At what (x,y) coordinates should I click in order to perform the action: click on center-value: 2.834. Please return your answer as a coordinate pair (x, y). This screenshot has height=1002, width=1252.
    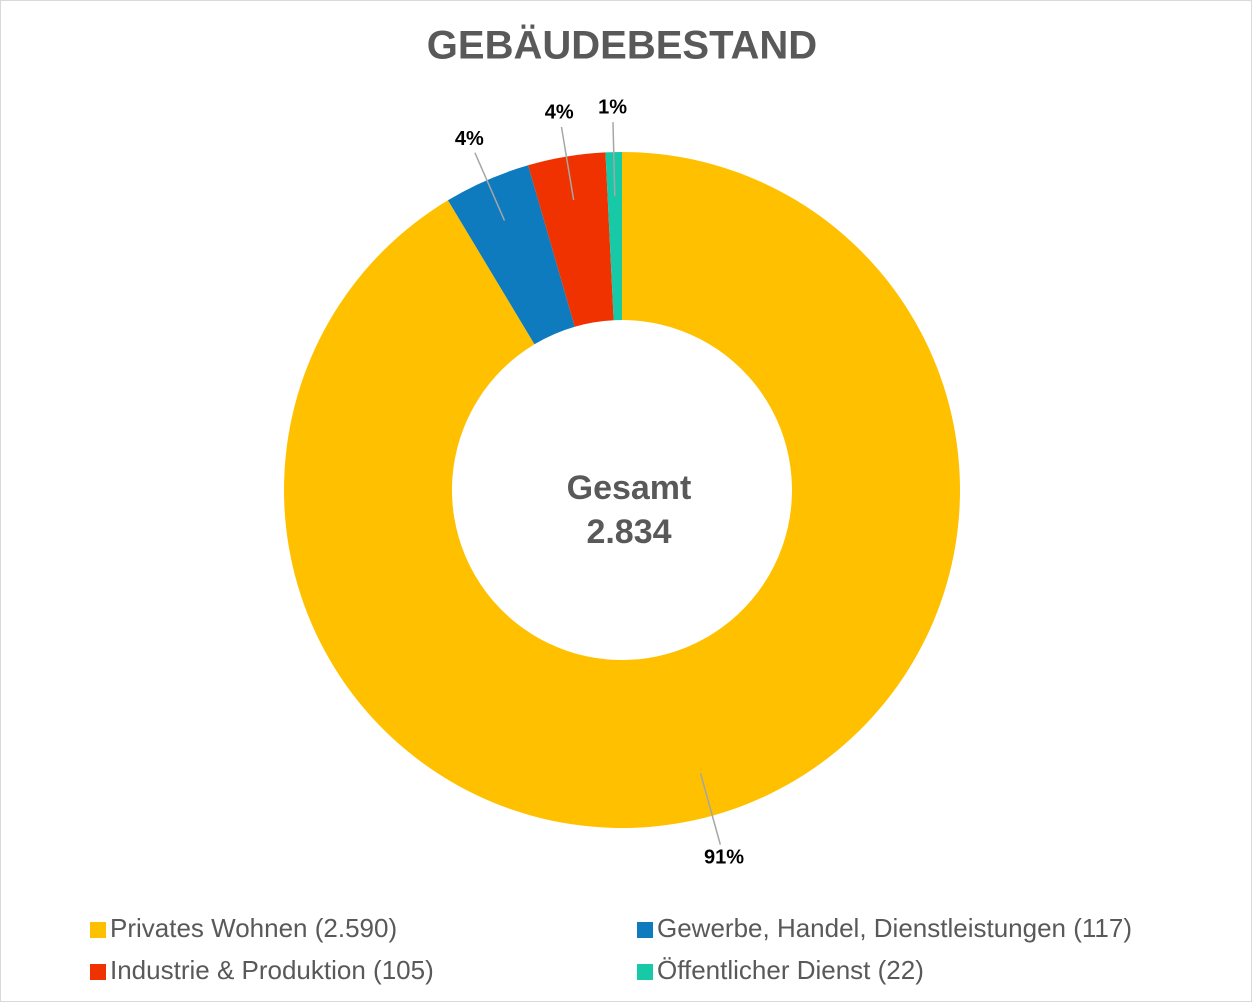
    Looking at the image, I should click on (628, 532).